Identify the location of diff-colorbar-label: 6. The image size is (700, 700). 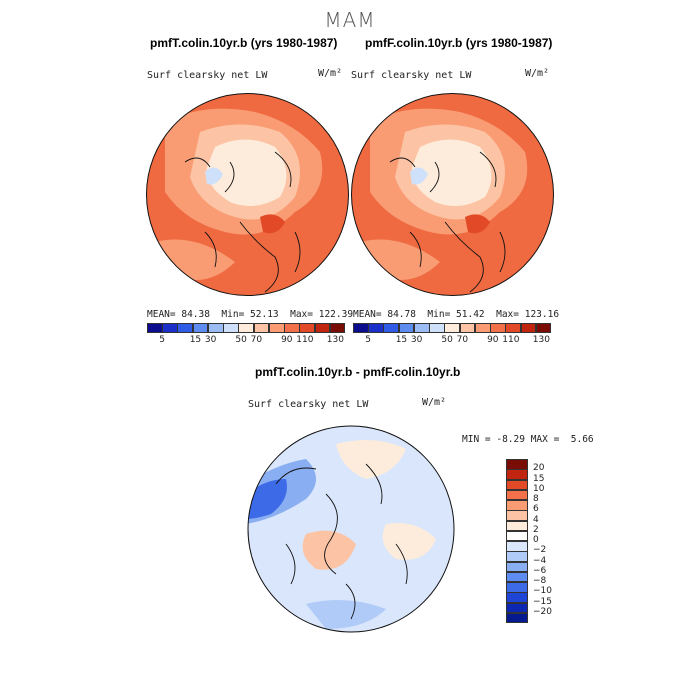
(536, 509).